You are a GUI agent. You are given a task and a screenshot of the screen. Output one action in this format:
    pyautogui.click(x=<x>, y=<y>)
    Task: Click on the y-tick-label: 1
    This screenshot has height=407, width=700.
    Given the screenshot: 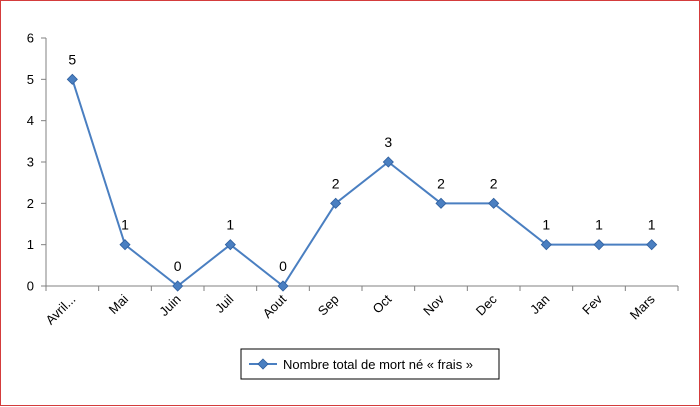 What is the action you would take?
    pyautogui.click(x=30, y=244)
    